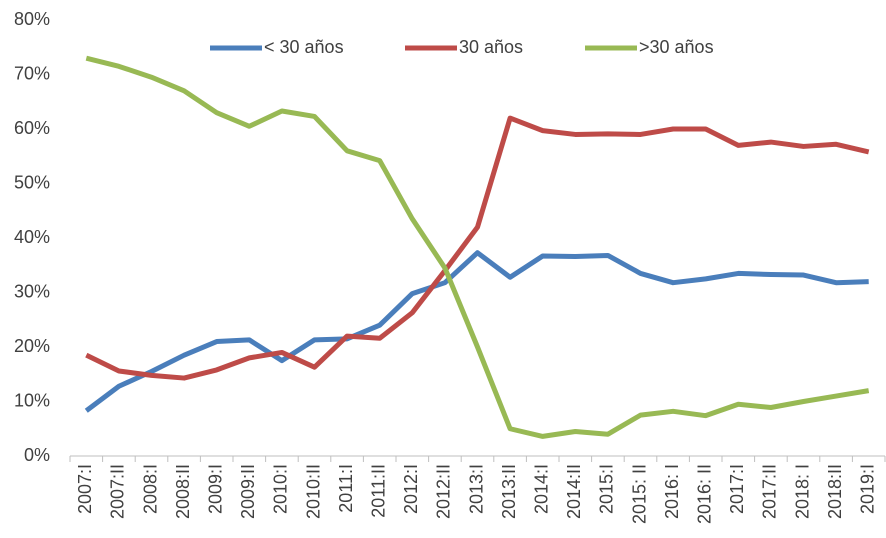 This screenshot has height=538, width=886. What do you see at coordinates (32, 291) in the screenshot?
I see `y-tick-label: 30%` at bounding box center [32, 291].